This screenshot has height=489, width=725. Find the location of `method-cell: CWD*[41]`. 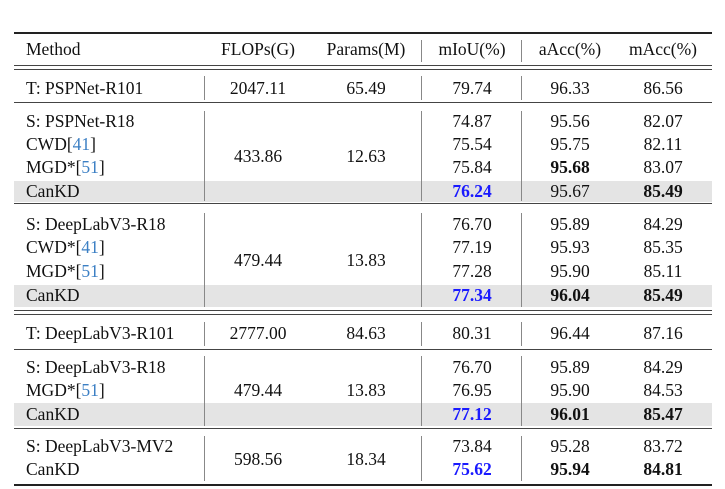

method-cell: CWD*[41] is located at coordinates (65, 247).